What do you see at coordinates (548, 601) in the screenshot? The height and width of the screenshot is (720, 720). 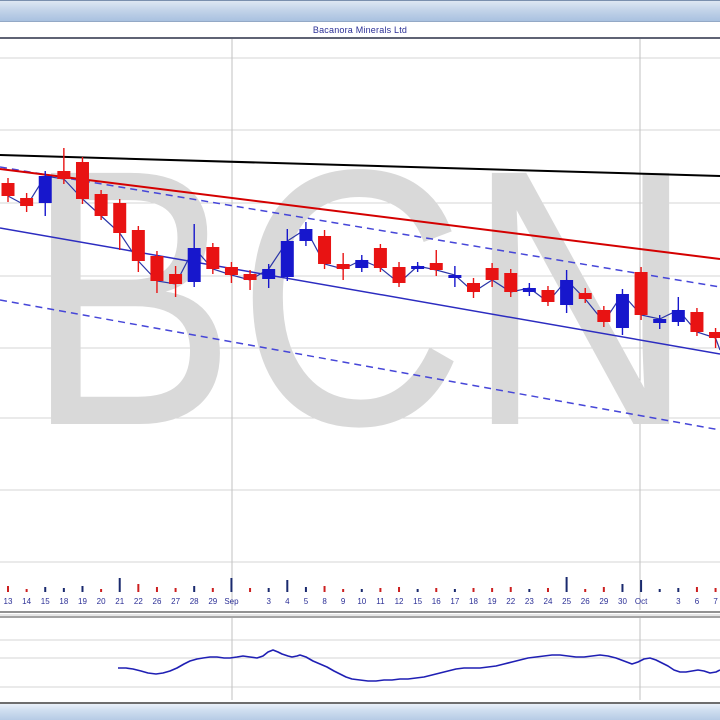 I see `date-axis-label: 24` at bounding box center [548, 601].